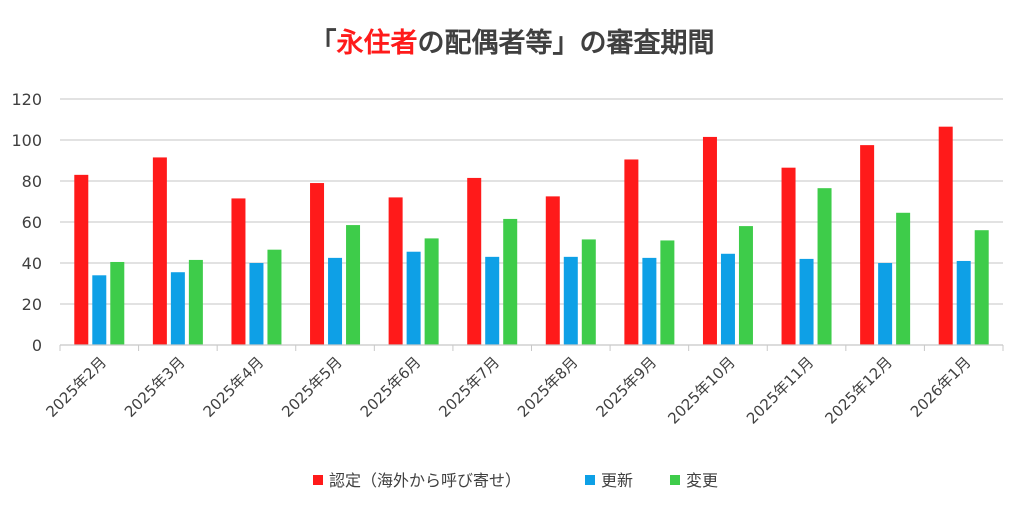  I want to click on title-part: 「, so click(323, 43).